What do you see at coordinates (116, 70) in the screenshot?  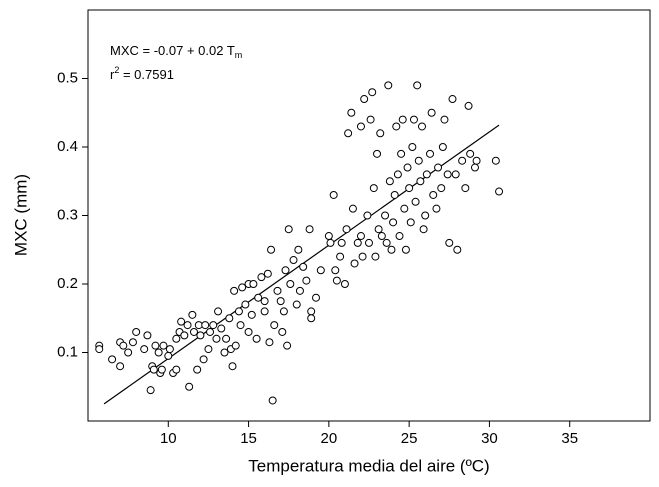 I see `r-superscript: 2` at bounding box center [116, 70].